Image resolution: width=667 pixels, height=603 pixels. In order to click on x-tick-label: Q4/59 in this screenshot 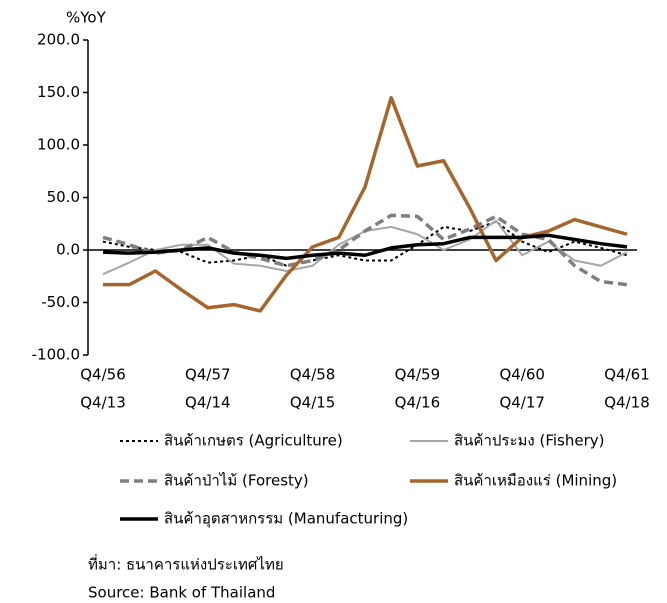, I will do `click(418, 375)`.